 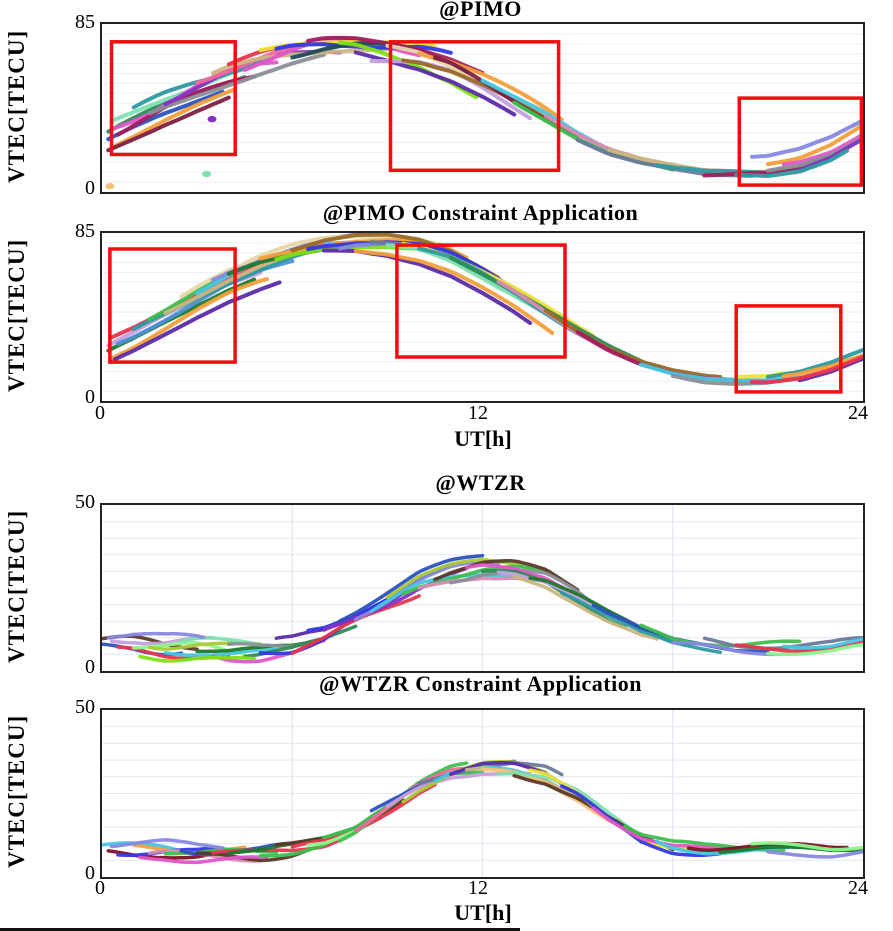 What do you see at coordinates (100, 413) in the screenshot?
I see `pimo-xtick-0: 0` at bounding box center [100, 413].